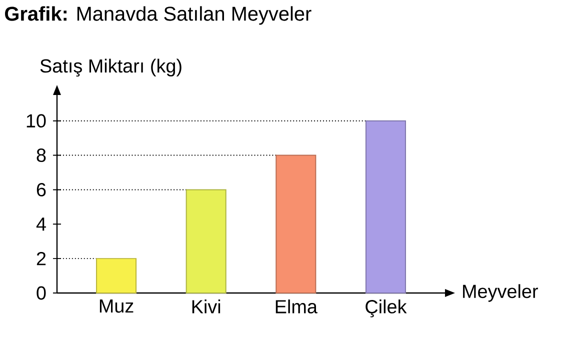 The height and width of the screenshot is (346, 587). What do you see at coordinates (297, 307) in the screenshot?
I see `x-tick-label: Elma` at bounding box center [297, 307].